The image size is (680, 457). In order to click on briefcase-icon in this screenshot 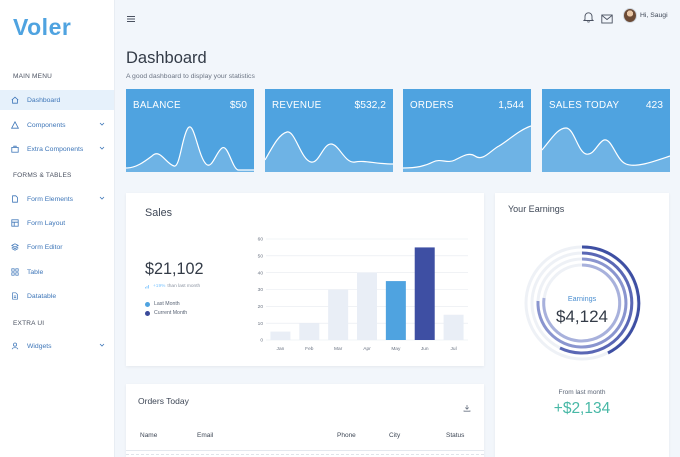, I will do `click(15, 149)`.